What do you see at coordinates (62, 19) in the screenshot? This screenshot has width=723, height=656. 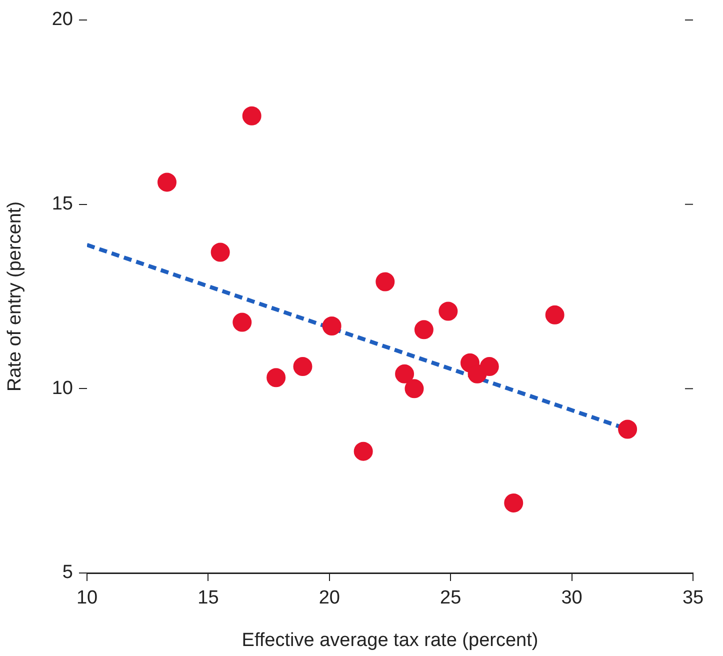 I see `y-tick-label: 20` at bounding box center [62, 19].